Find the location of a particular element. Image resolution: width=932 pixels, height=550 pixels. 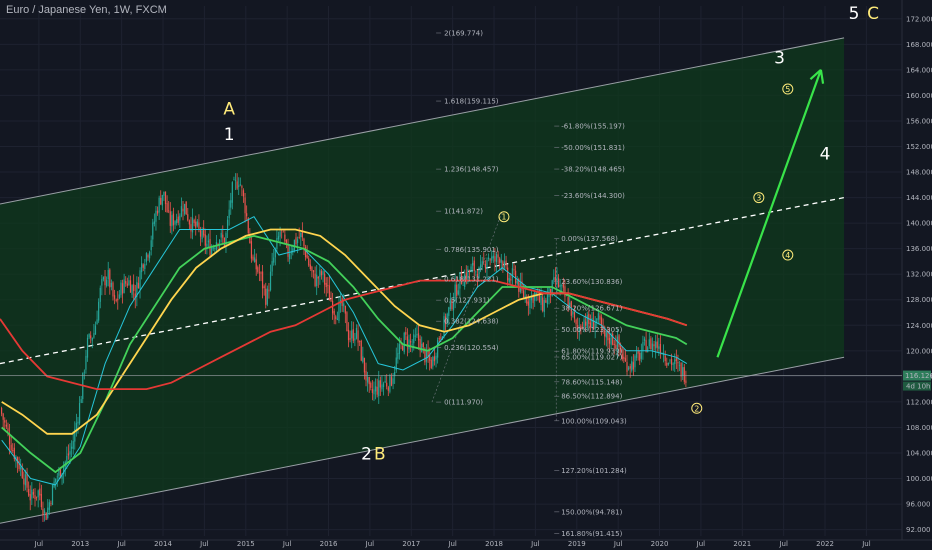

fib-left-label: 1.236(148.457) is located at coordinates (471, 170).